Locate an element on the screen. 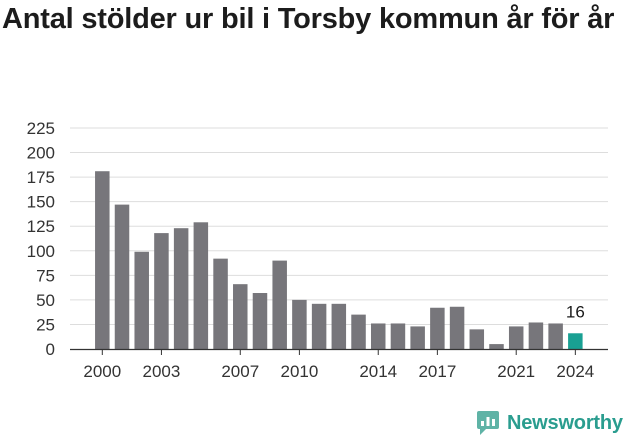 The width and height of the screenshot is (631, 439). y-tick-label: 200 is located at coordinates (41, 153).